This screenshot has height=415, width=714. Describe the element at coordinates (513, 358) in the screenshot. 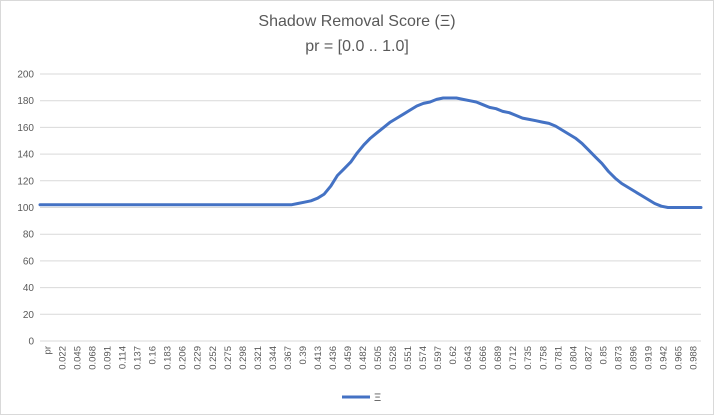

I see `x-tick-label: 0.712` at that location.